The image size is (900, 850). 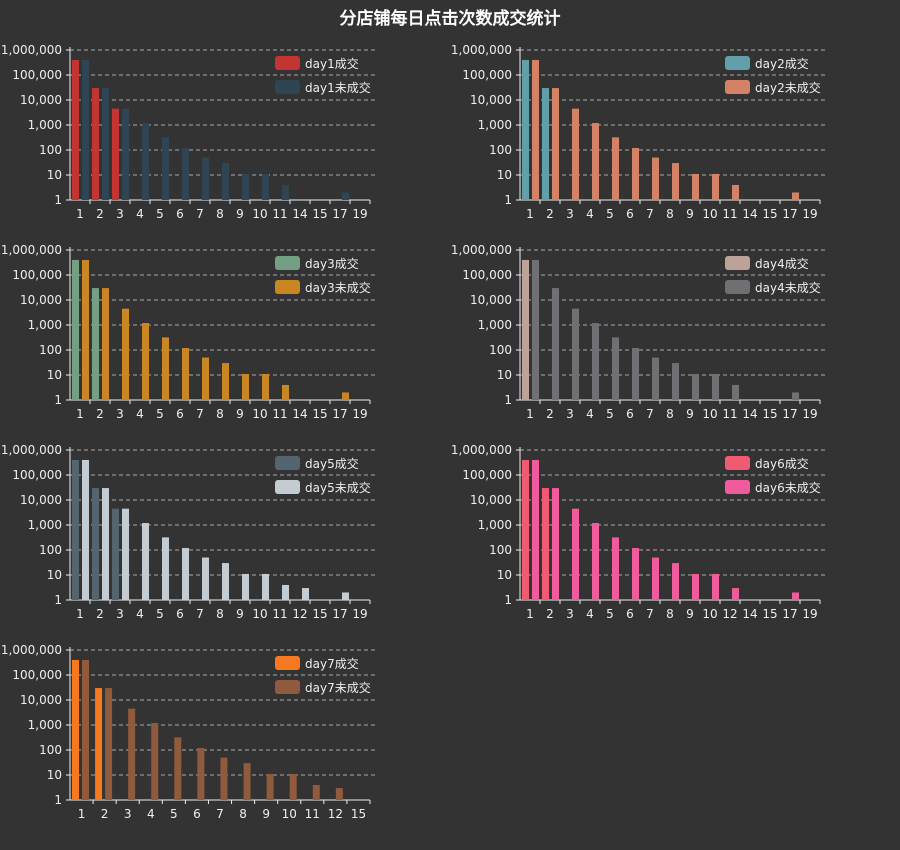 What do you see at coordinates (630, 614) in the screenshot?
I see `x-tick-label: 6` at bounding box center [630, 614].